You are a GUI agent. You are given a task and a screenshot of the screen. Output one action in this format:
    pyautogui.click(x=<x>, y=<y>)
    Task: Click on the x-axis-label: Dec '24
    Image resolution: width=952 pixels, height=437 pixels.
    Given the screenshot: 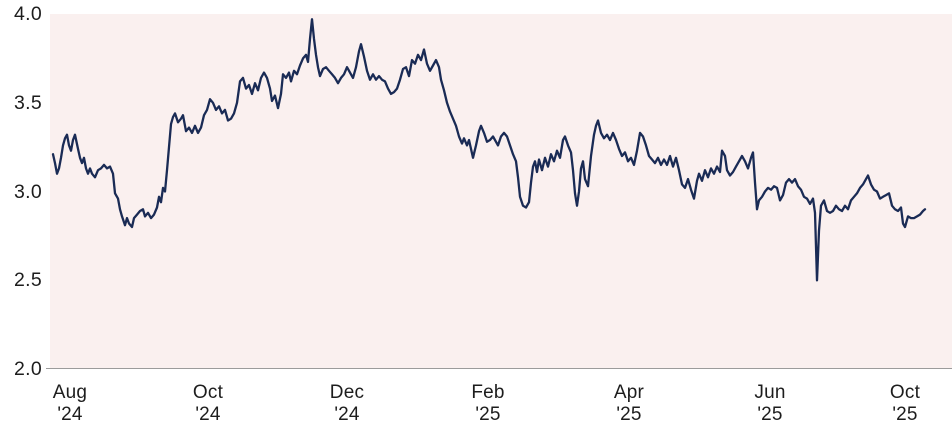 What is the action you would take?
    pyautogui.click(x=347, y=403)
    